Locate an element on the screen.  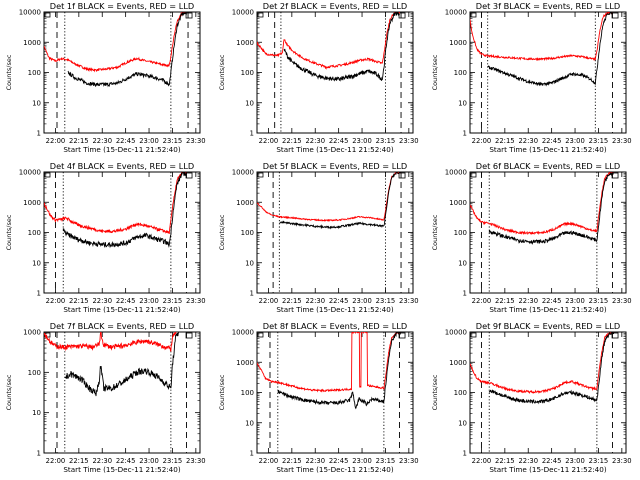
chart-title: Det 5f BLACK = Events, RED = LLD is located at coordinates (335, 166).